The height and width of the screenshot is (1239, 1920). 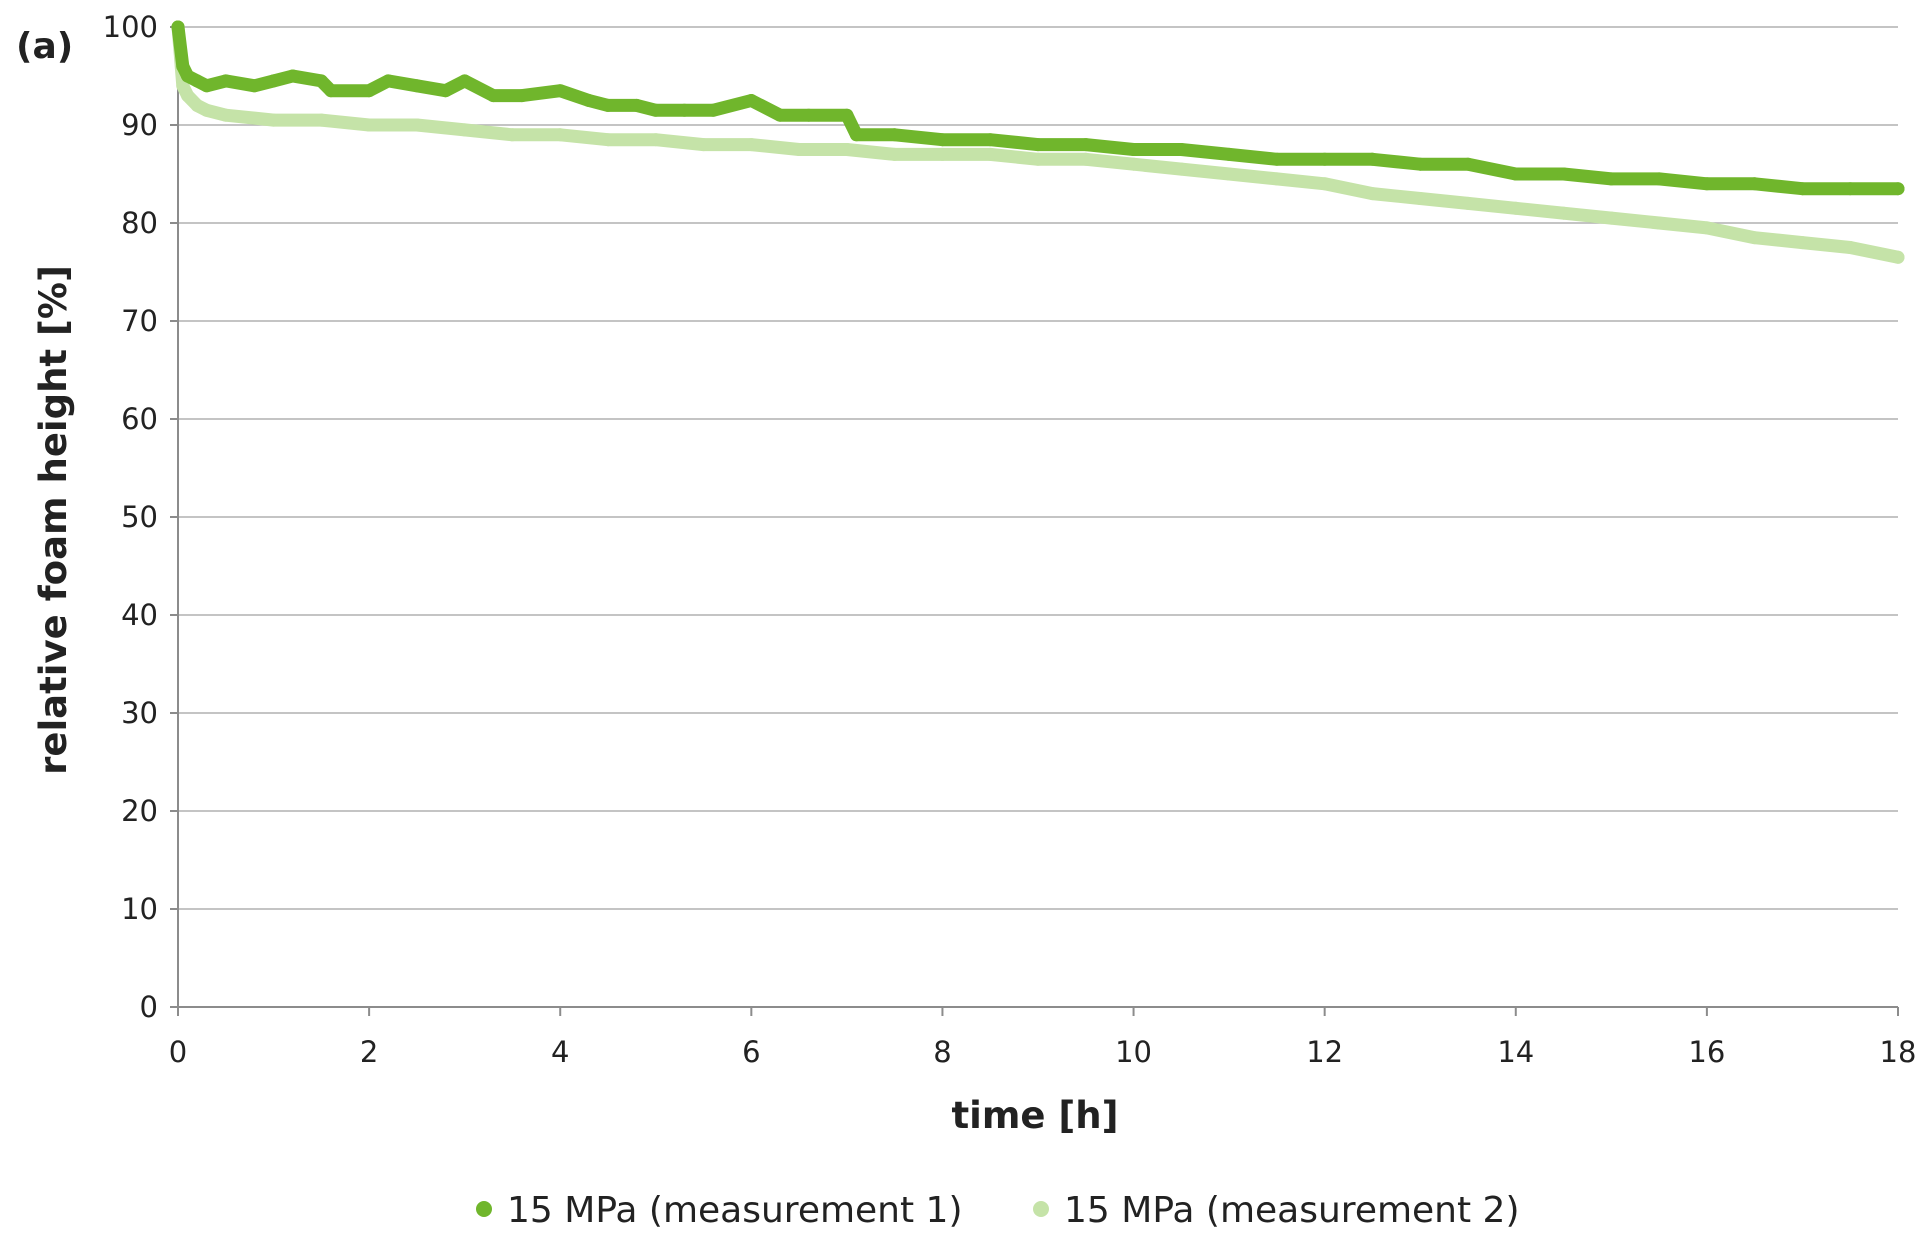 I want to click on y-tick-label-20: 20, so click(x=139, y=811).